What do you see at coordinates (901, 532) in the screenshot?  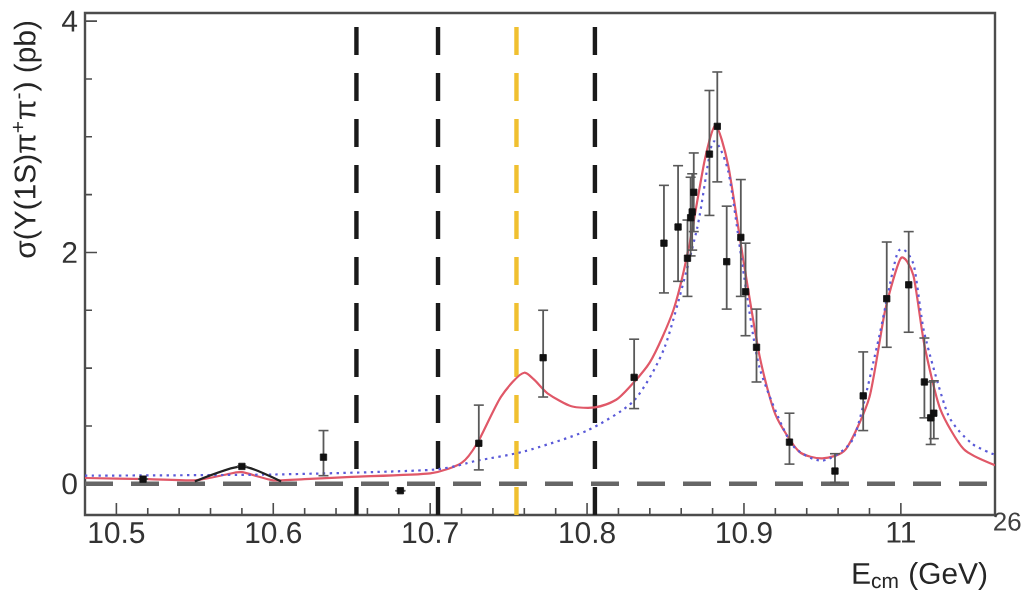 I see `x-tick-label: 11` at bounding box center [901, 532].